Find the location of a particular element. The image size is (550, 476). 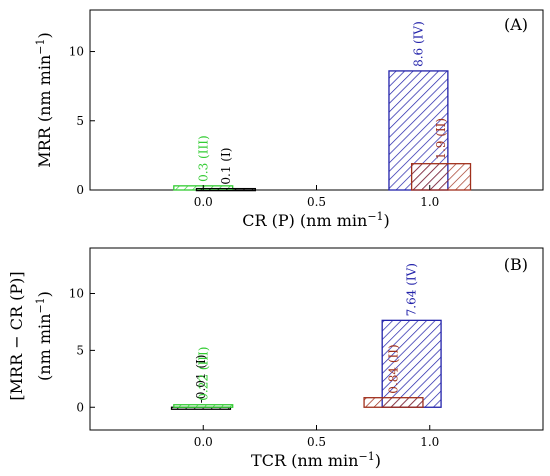

panel-a-x-axis-title-sup: −1 is located at coordinates (375, 216).